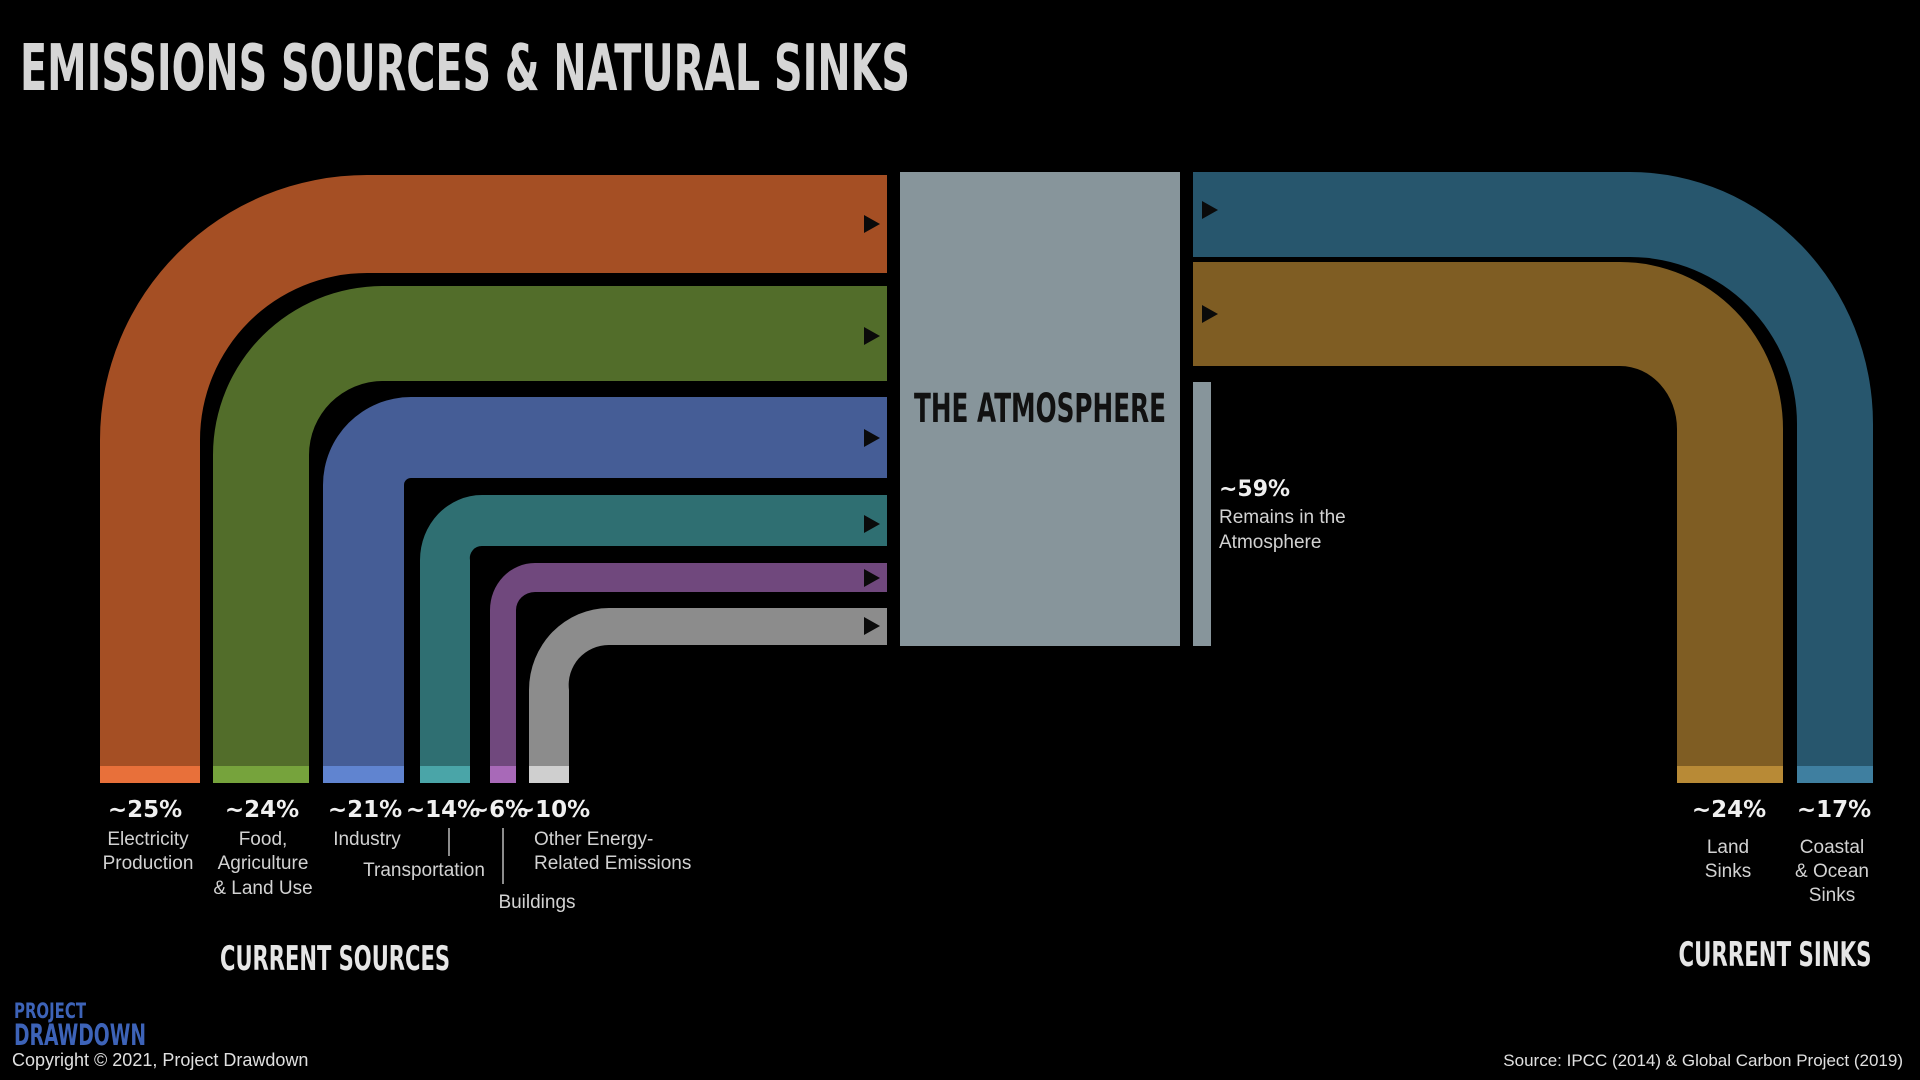 The height and width of the screenshot is (1080, 1920). Describe the element at coordinates (445, 774) in the screenshot. I see `tip-transportation` at that location.